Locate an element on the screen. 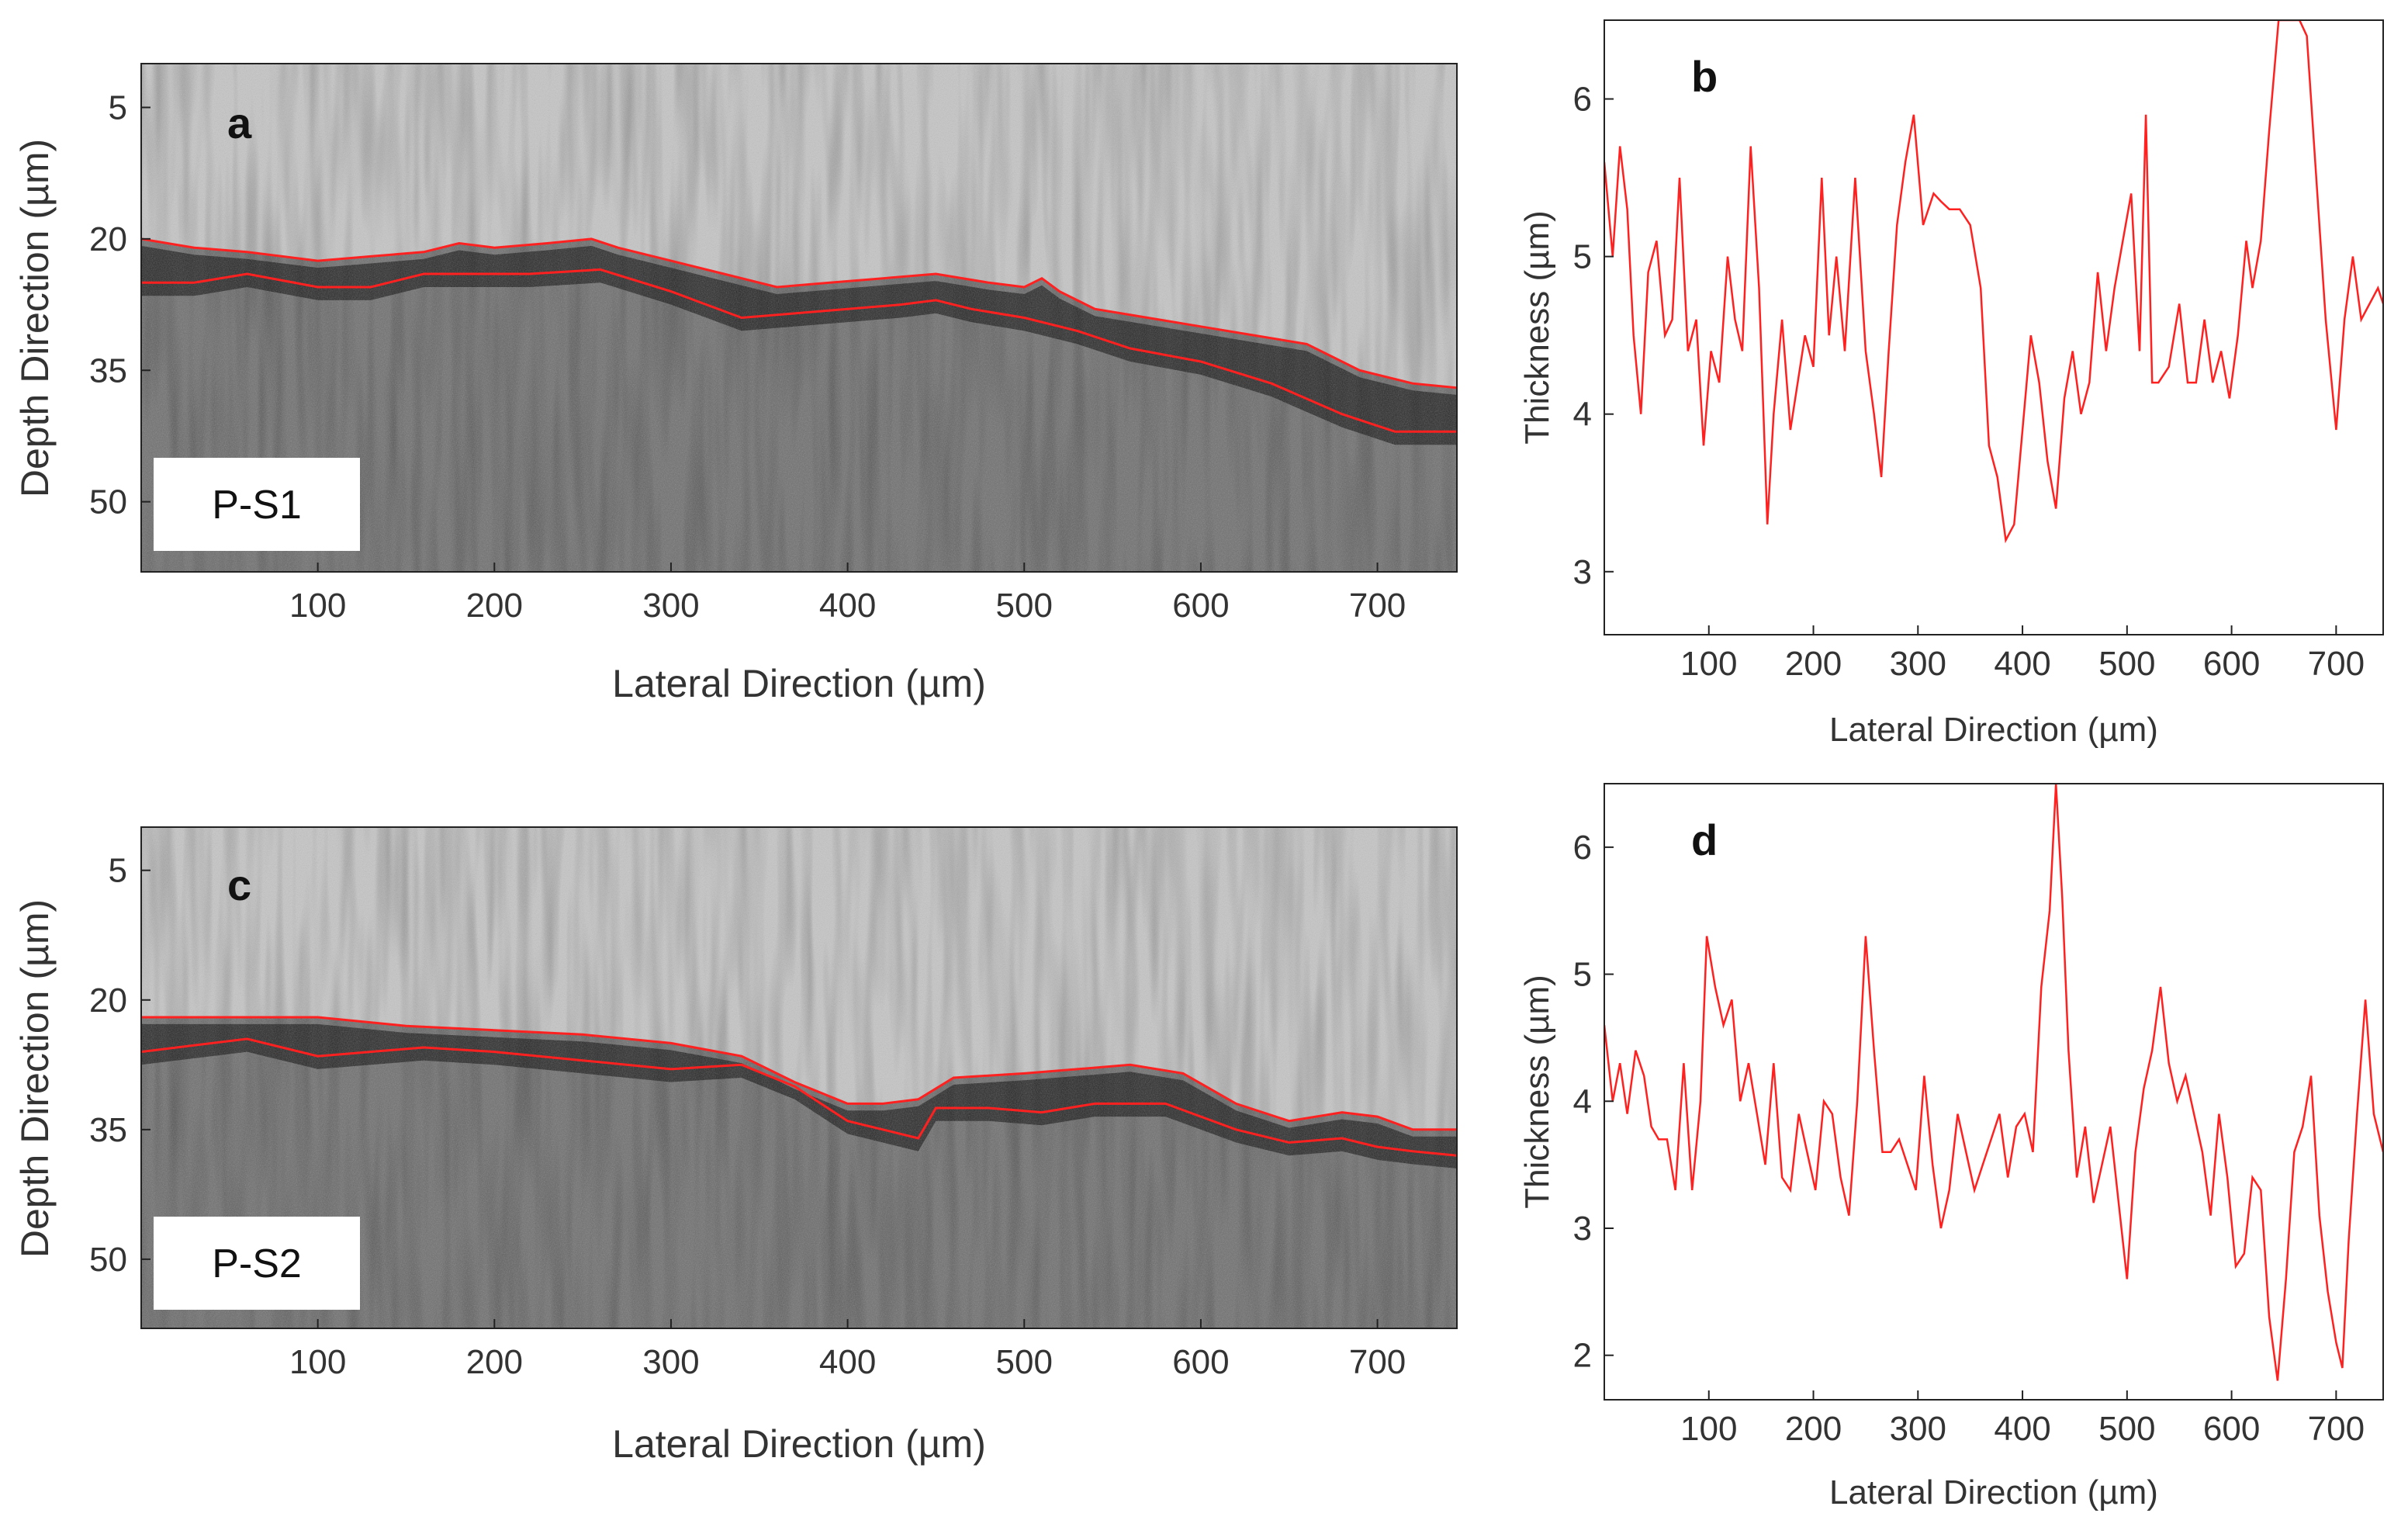  panel-b-y-axis-title: Thickness (µm) is located at coordinates (1537, 327).